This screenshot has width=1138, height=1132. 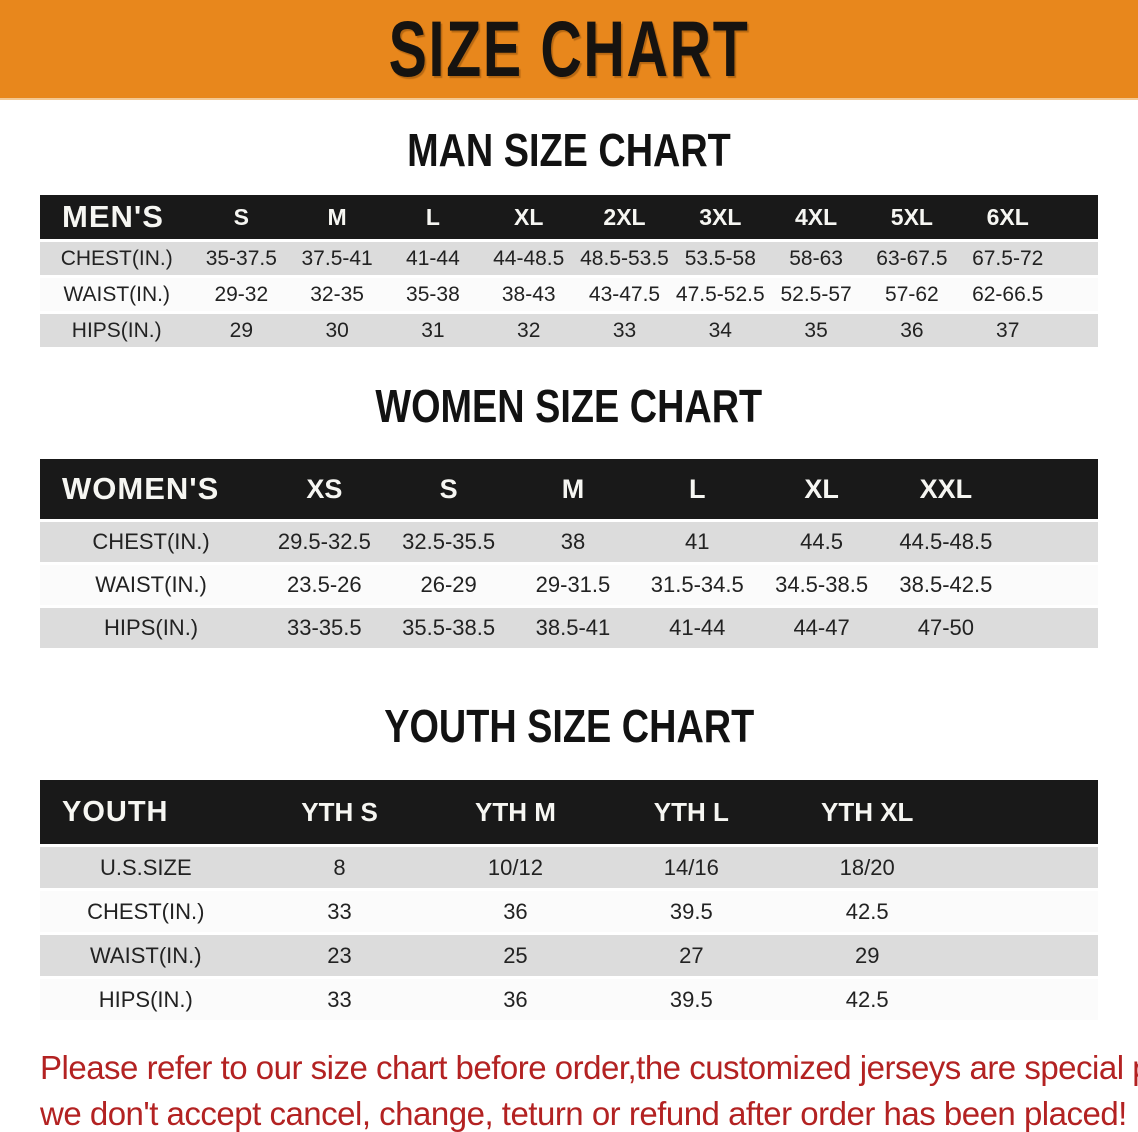 What do you see at coordinates (337, 294) in the screenshot?
I see `size-value-cell: 32-35` at bounding box center [337, 294].